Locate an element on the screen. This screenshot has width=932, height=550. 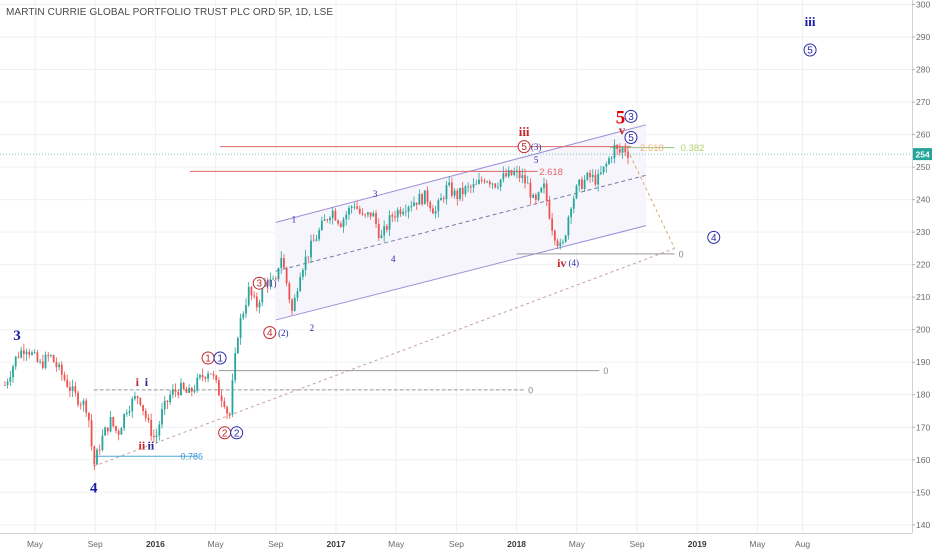
price-tick-label: 270 is located at coordinates (923, 102).